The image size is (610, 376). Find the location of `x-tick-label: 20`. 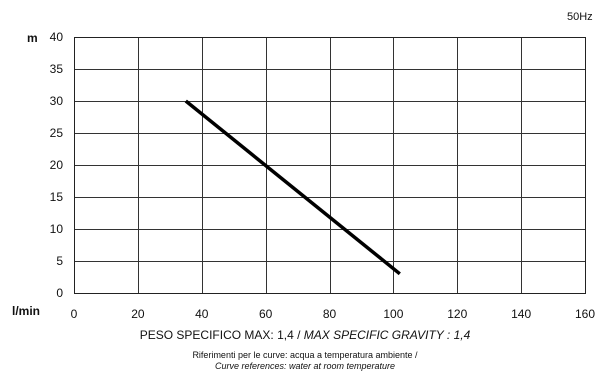

x-tick-label: 20 is located at coordinates (138, 314).